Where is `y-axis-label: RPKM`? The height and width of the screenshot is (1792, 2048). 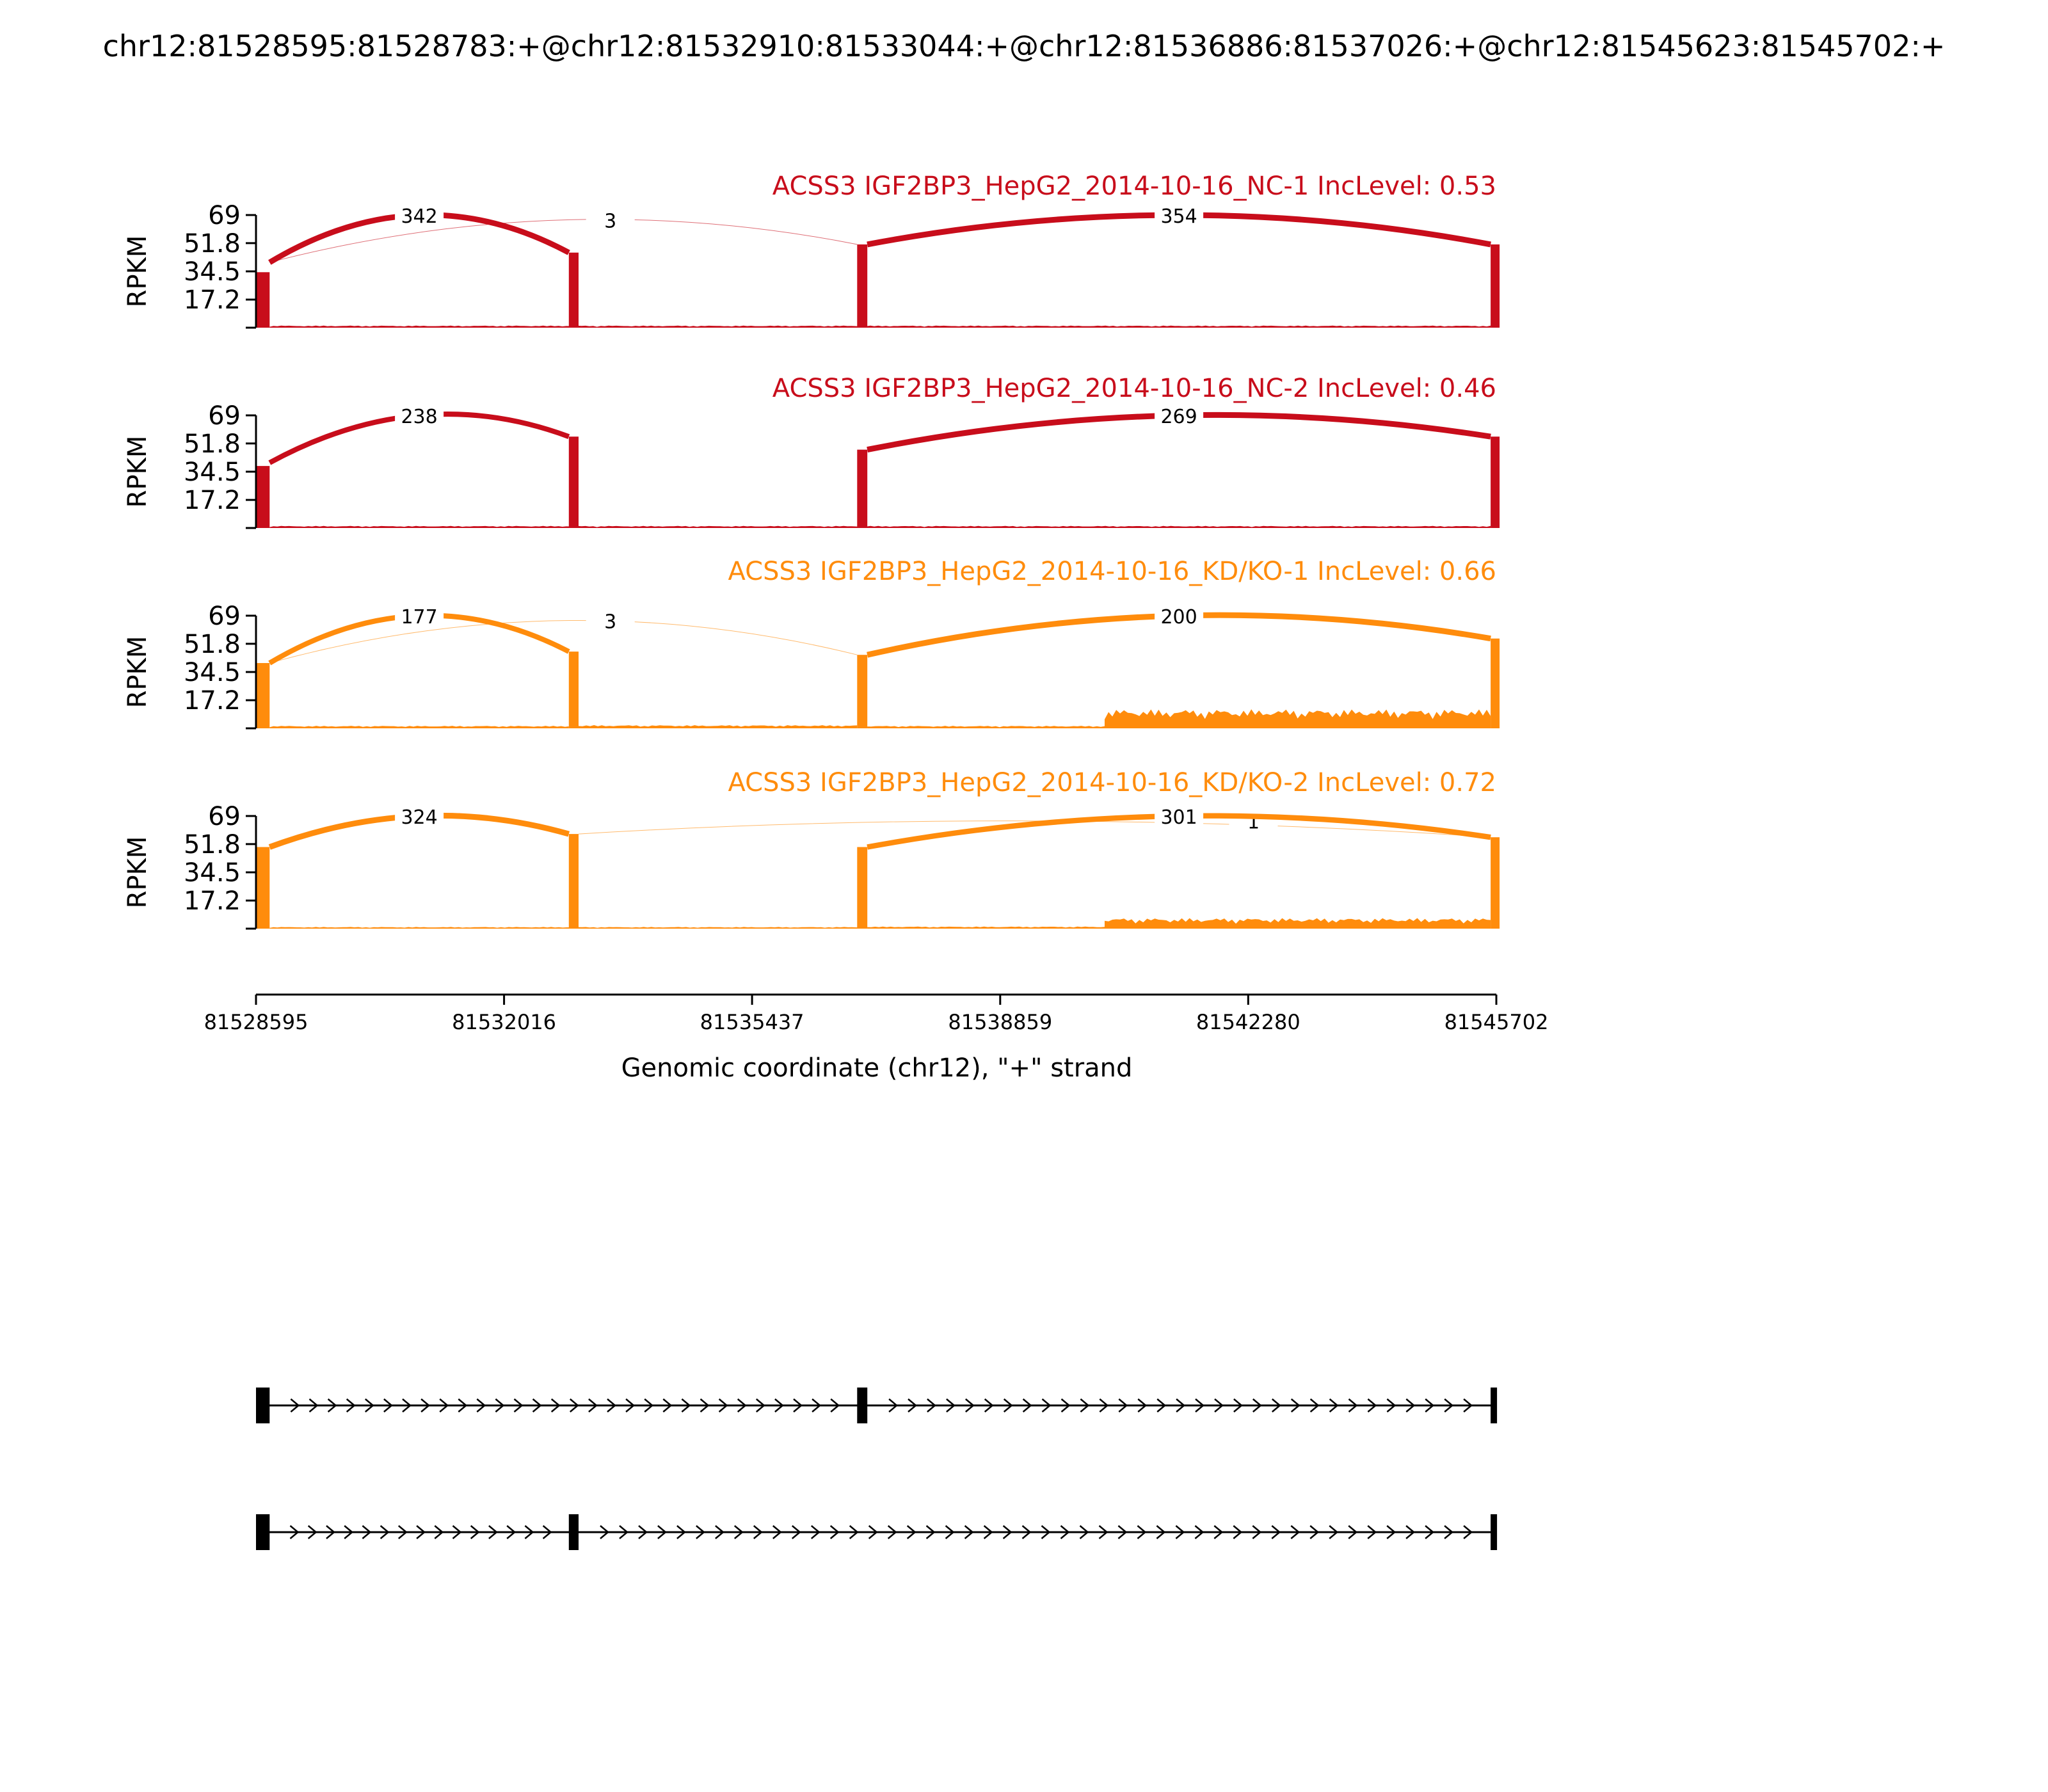 y-axis-label: RPKM is located at coordinates (137, 672).